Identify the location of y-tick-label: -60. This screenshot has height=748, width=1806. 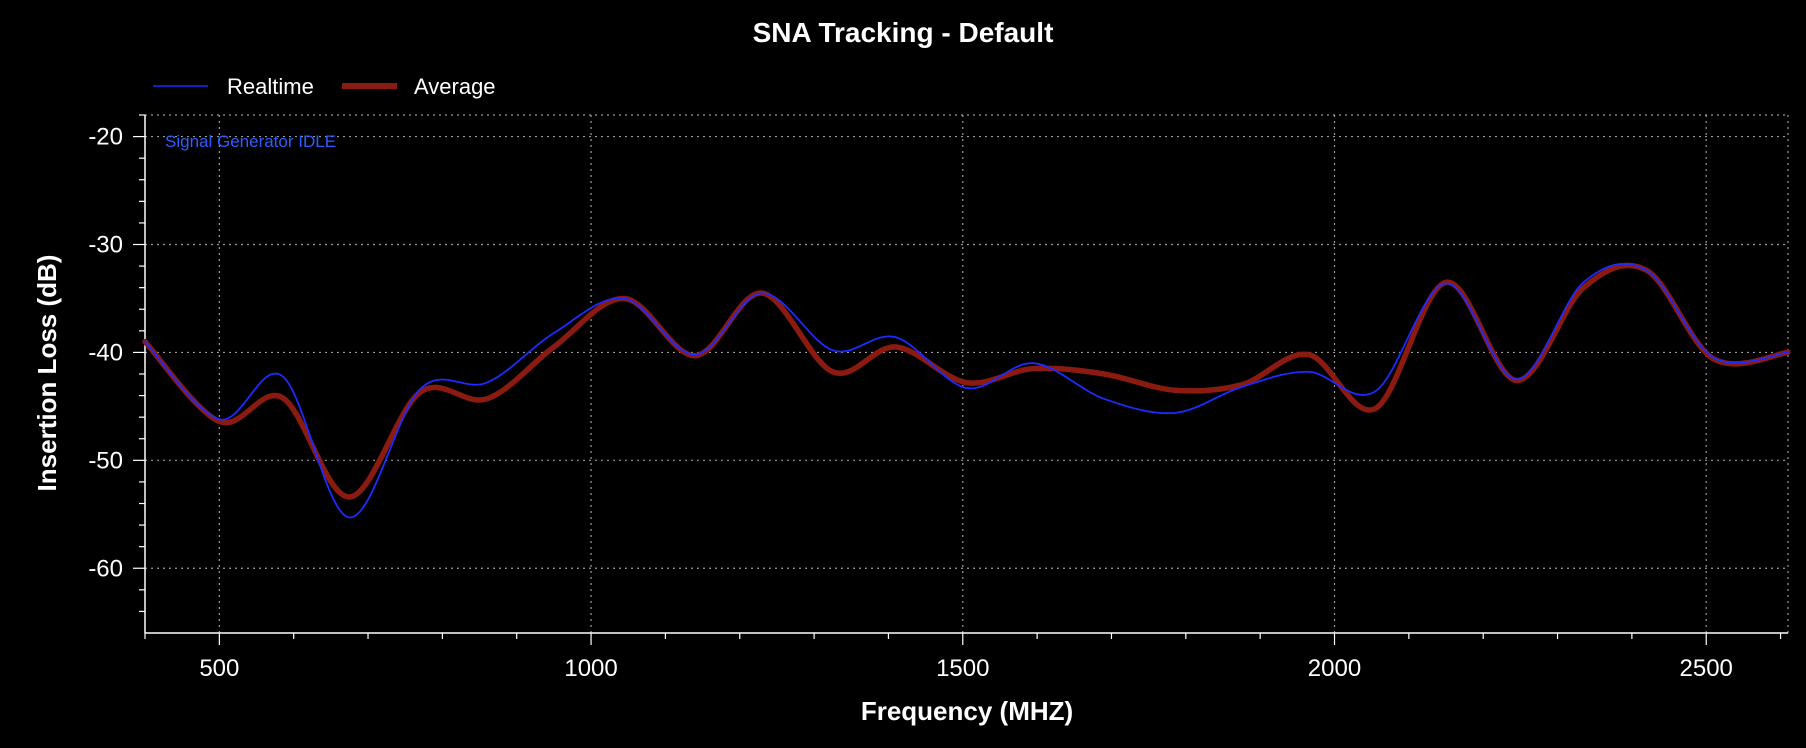
(105, 568).